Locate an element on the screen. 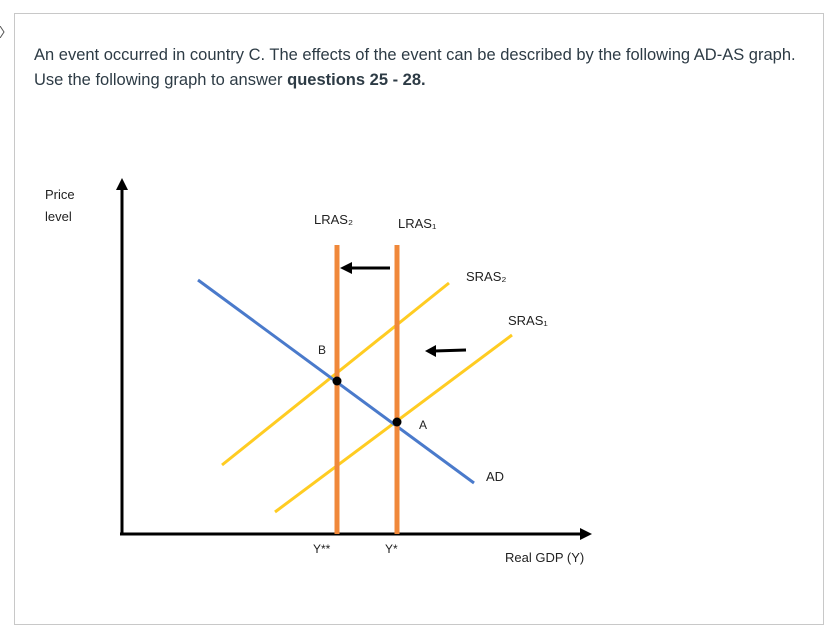  tick-y-star: Y* is located at coordinates (391, 549).